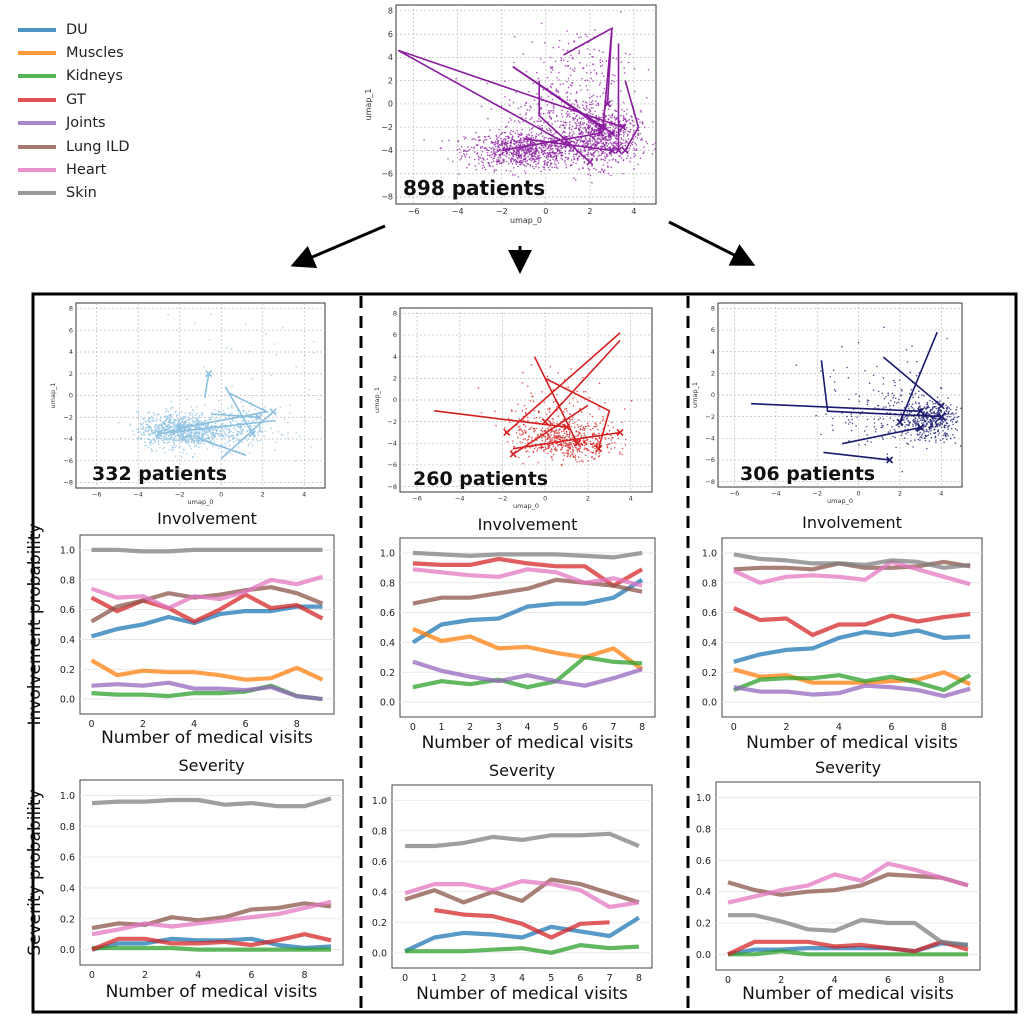 This screenshot has height=1024, width=1024. What do you see at coordinates (502, 211) in the screenshot?
I see `x-tick-label: −2` at bounding box center [502, 211].